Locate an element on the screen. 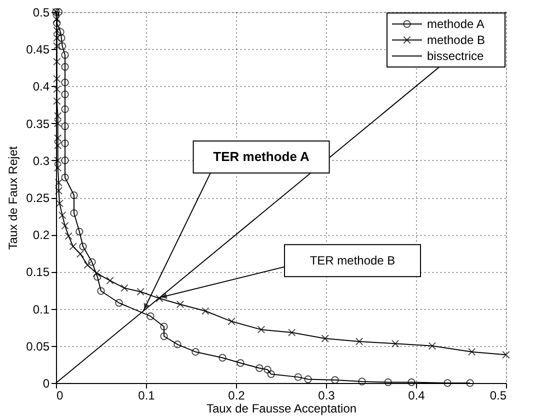  legend-label: methode B is located at coordinates (456, 40).